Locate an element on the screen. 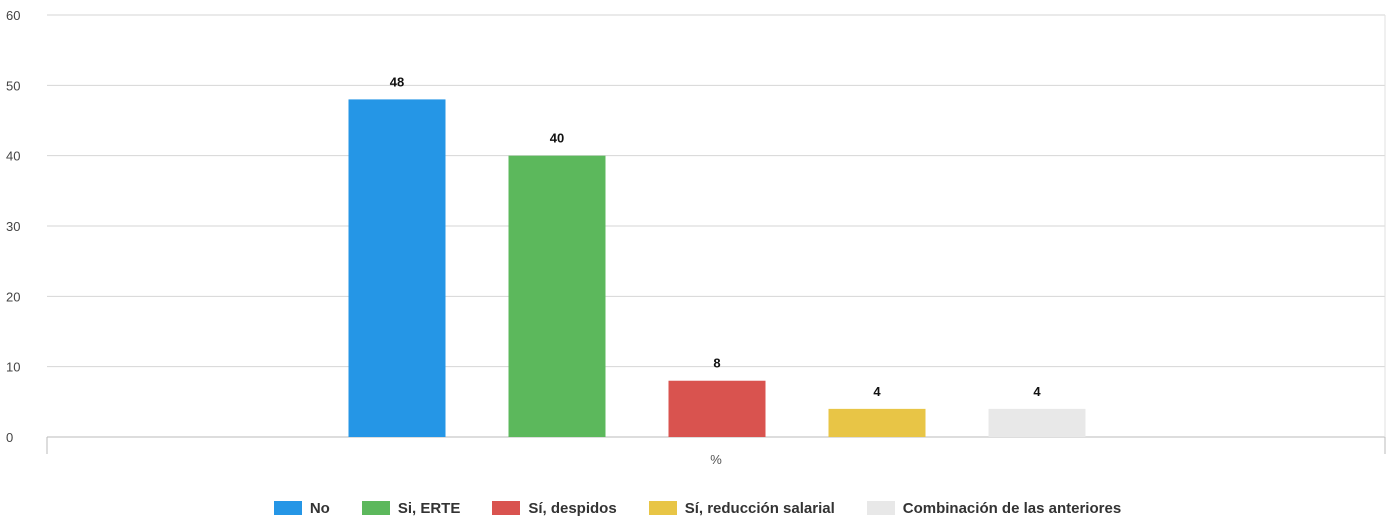 The image size is (1395, 520). y-tick-label: 50 is located at coordinates (13, 85).